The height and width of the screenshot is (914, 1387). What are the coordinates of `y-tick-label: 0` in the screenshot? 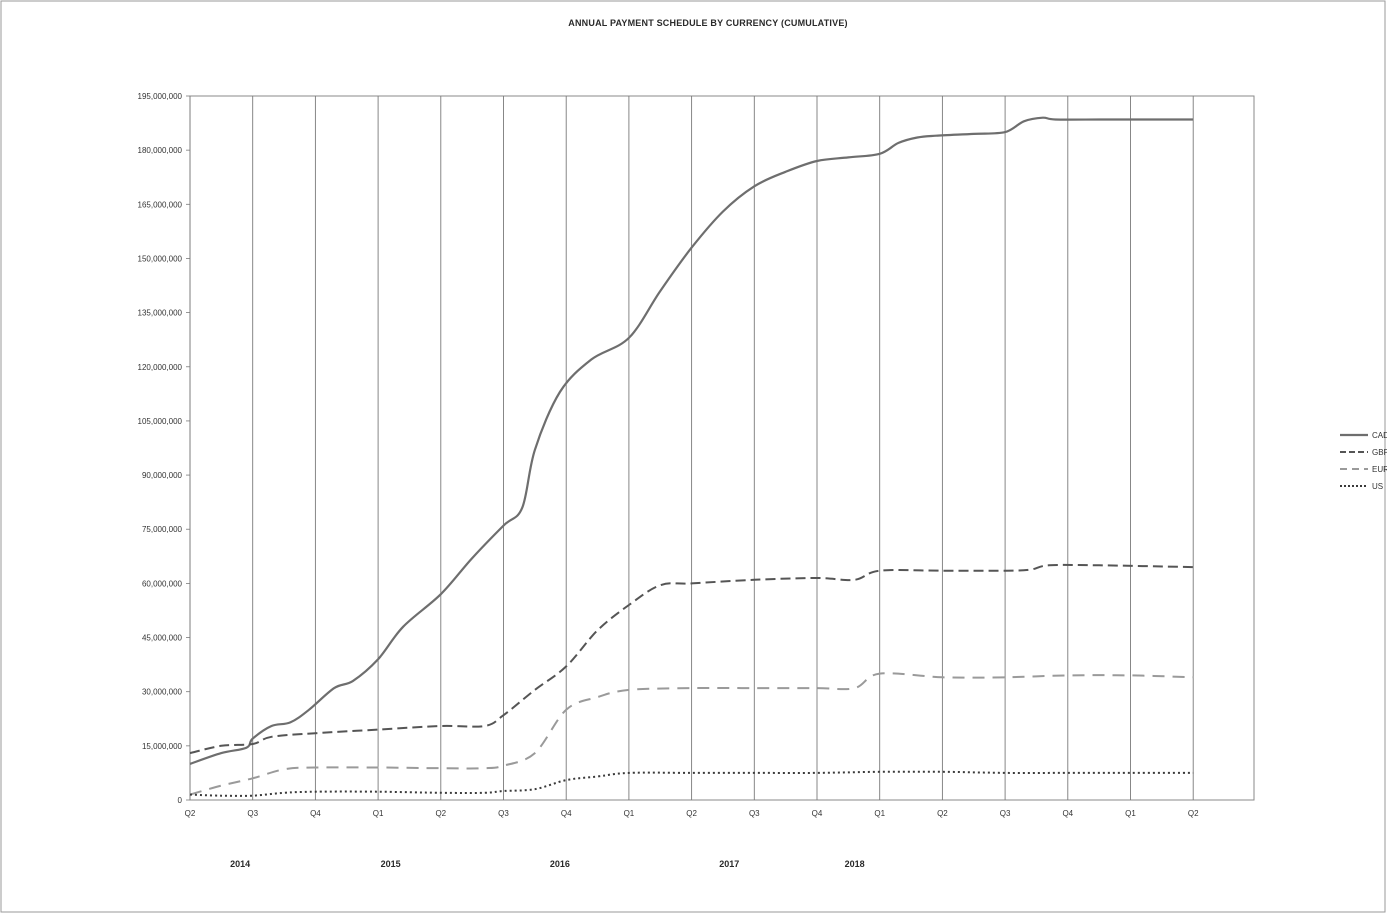 It's located at (180, 800).